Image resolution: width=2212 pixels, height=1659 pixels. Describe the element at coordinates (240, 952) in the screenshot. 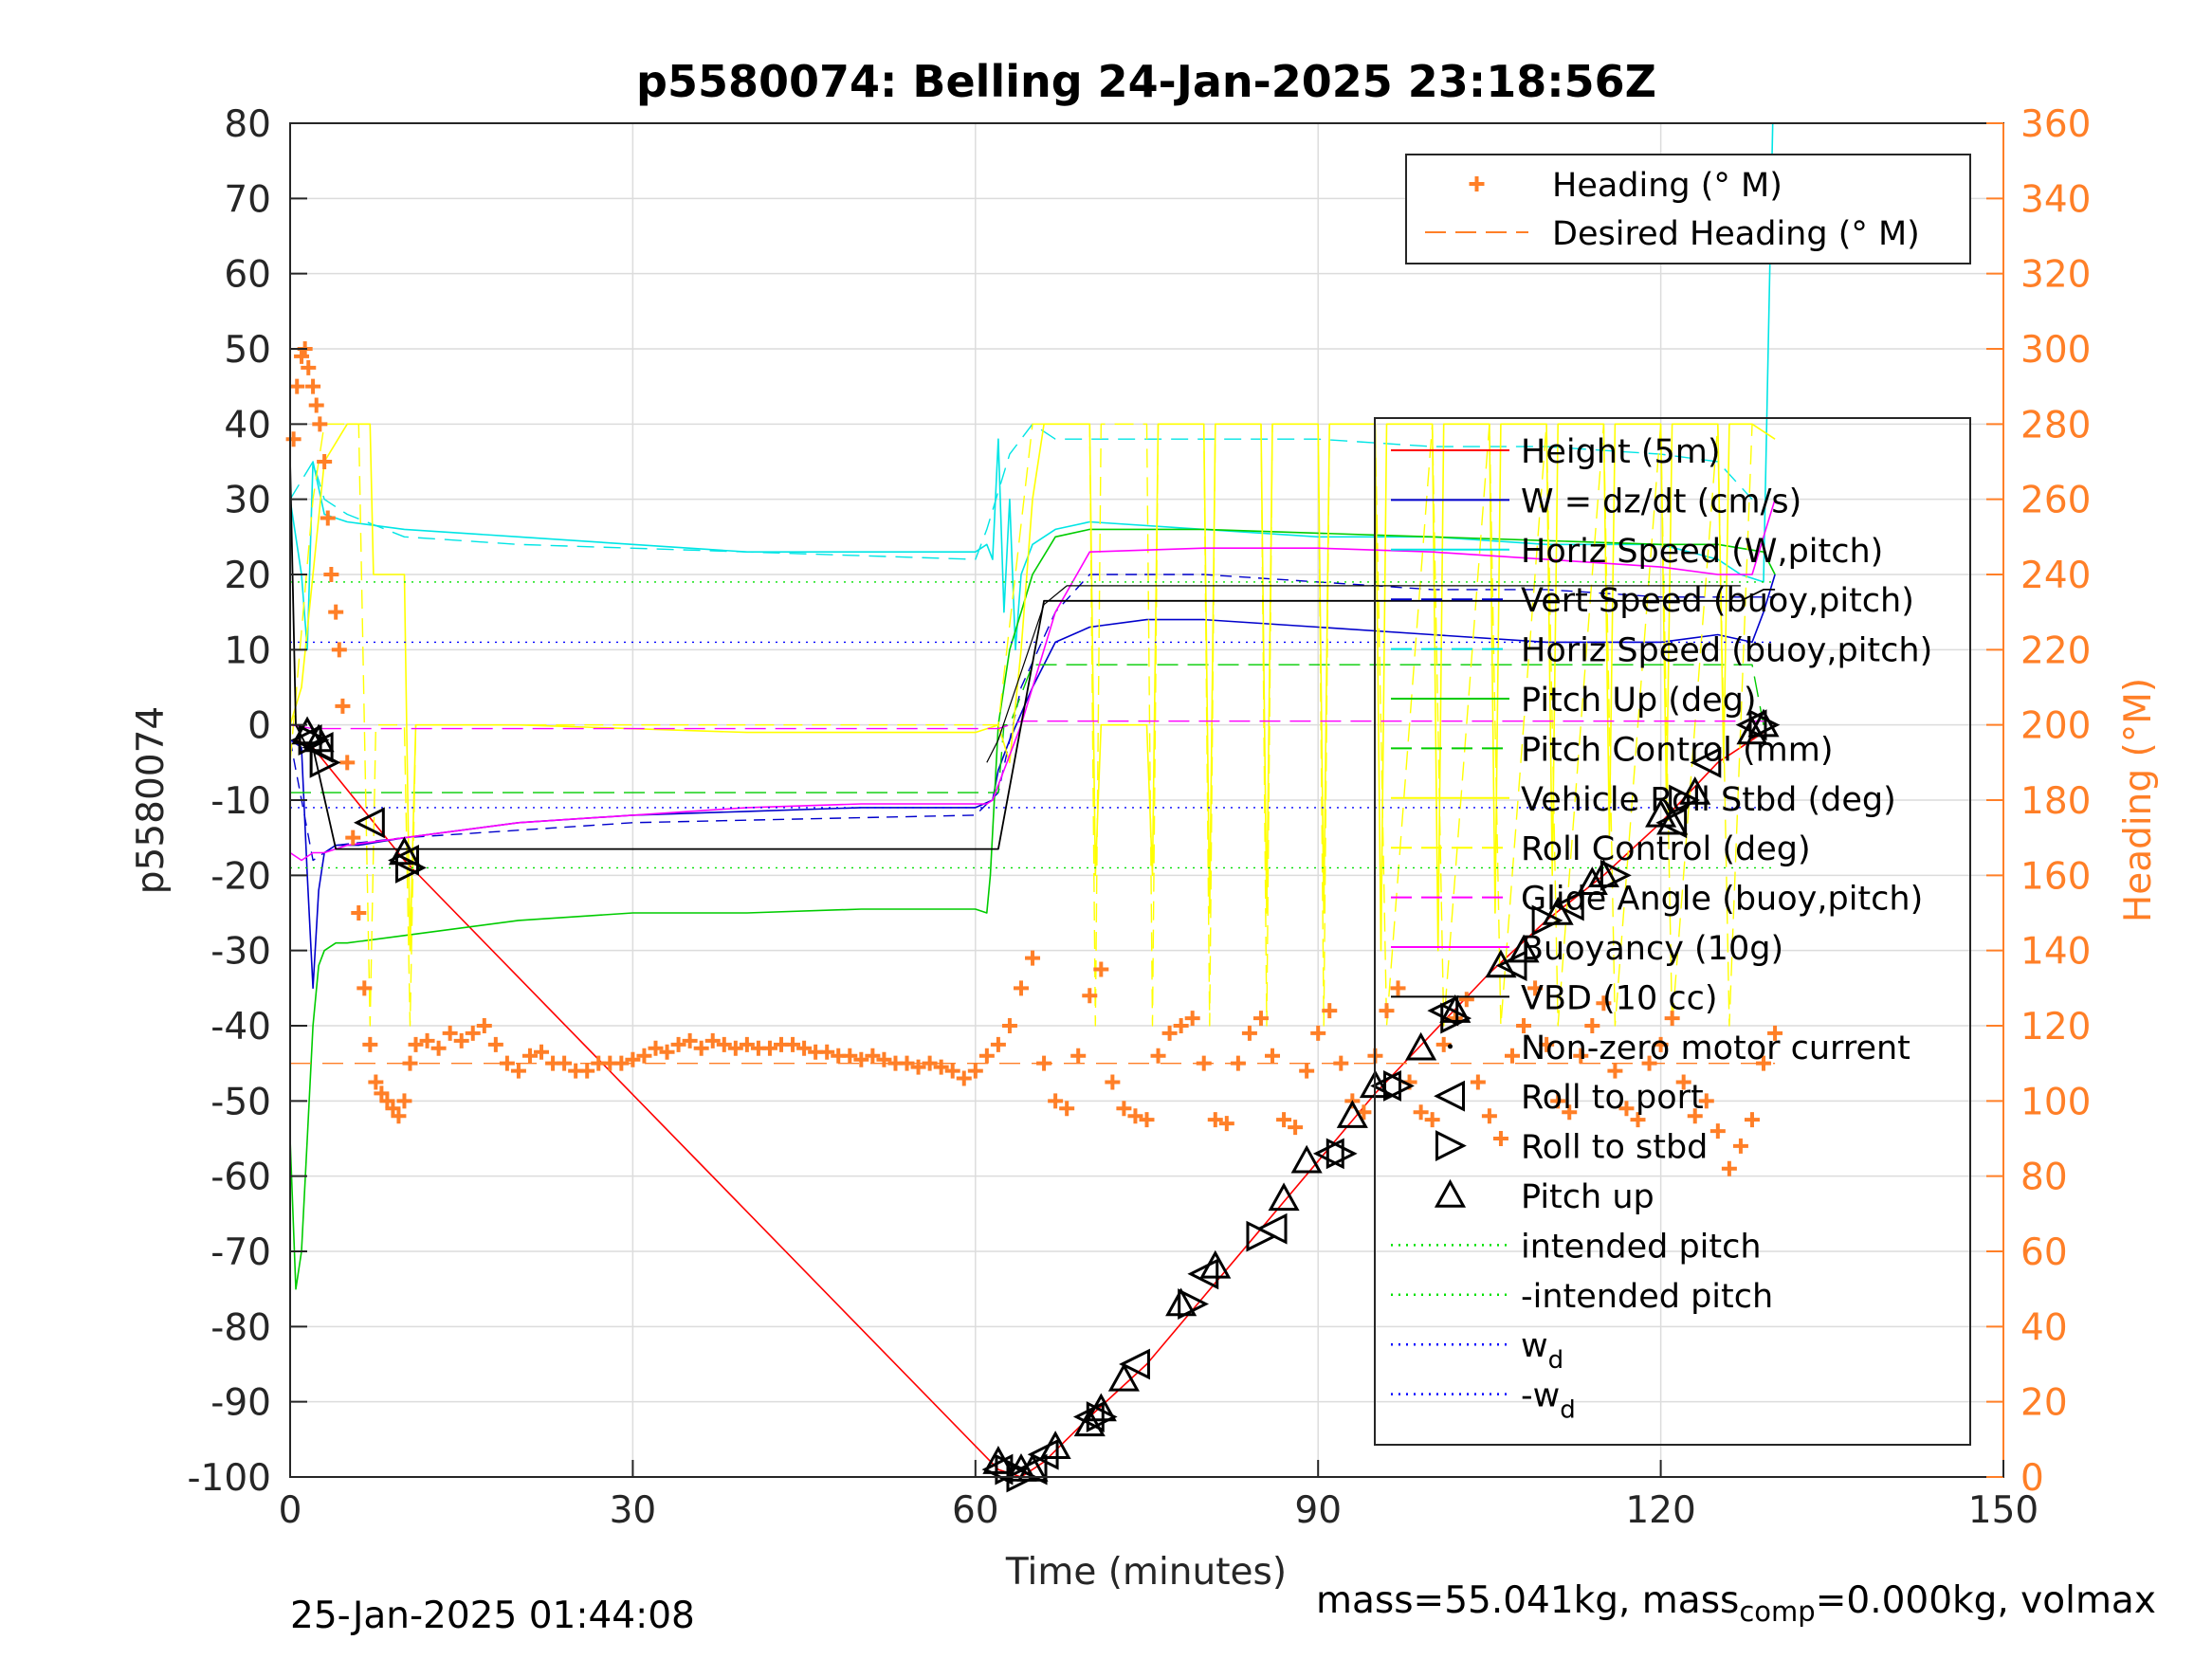

I see `y-tick-label: -30` at that location.